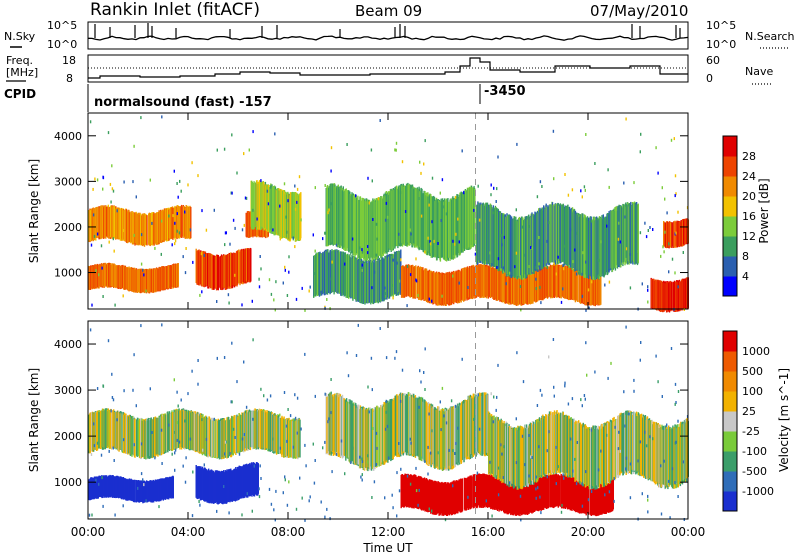  Describe the element at coordinates (730, 421) in the screenshot. I see `colorbar-frame` at that location.